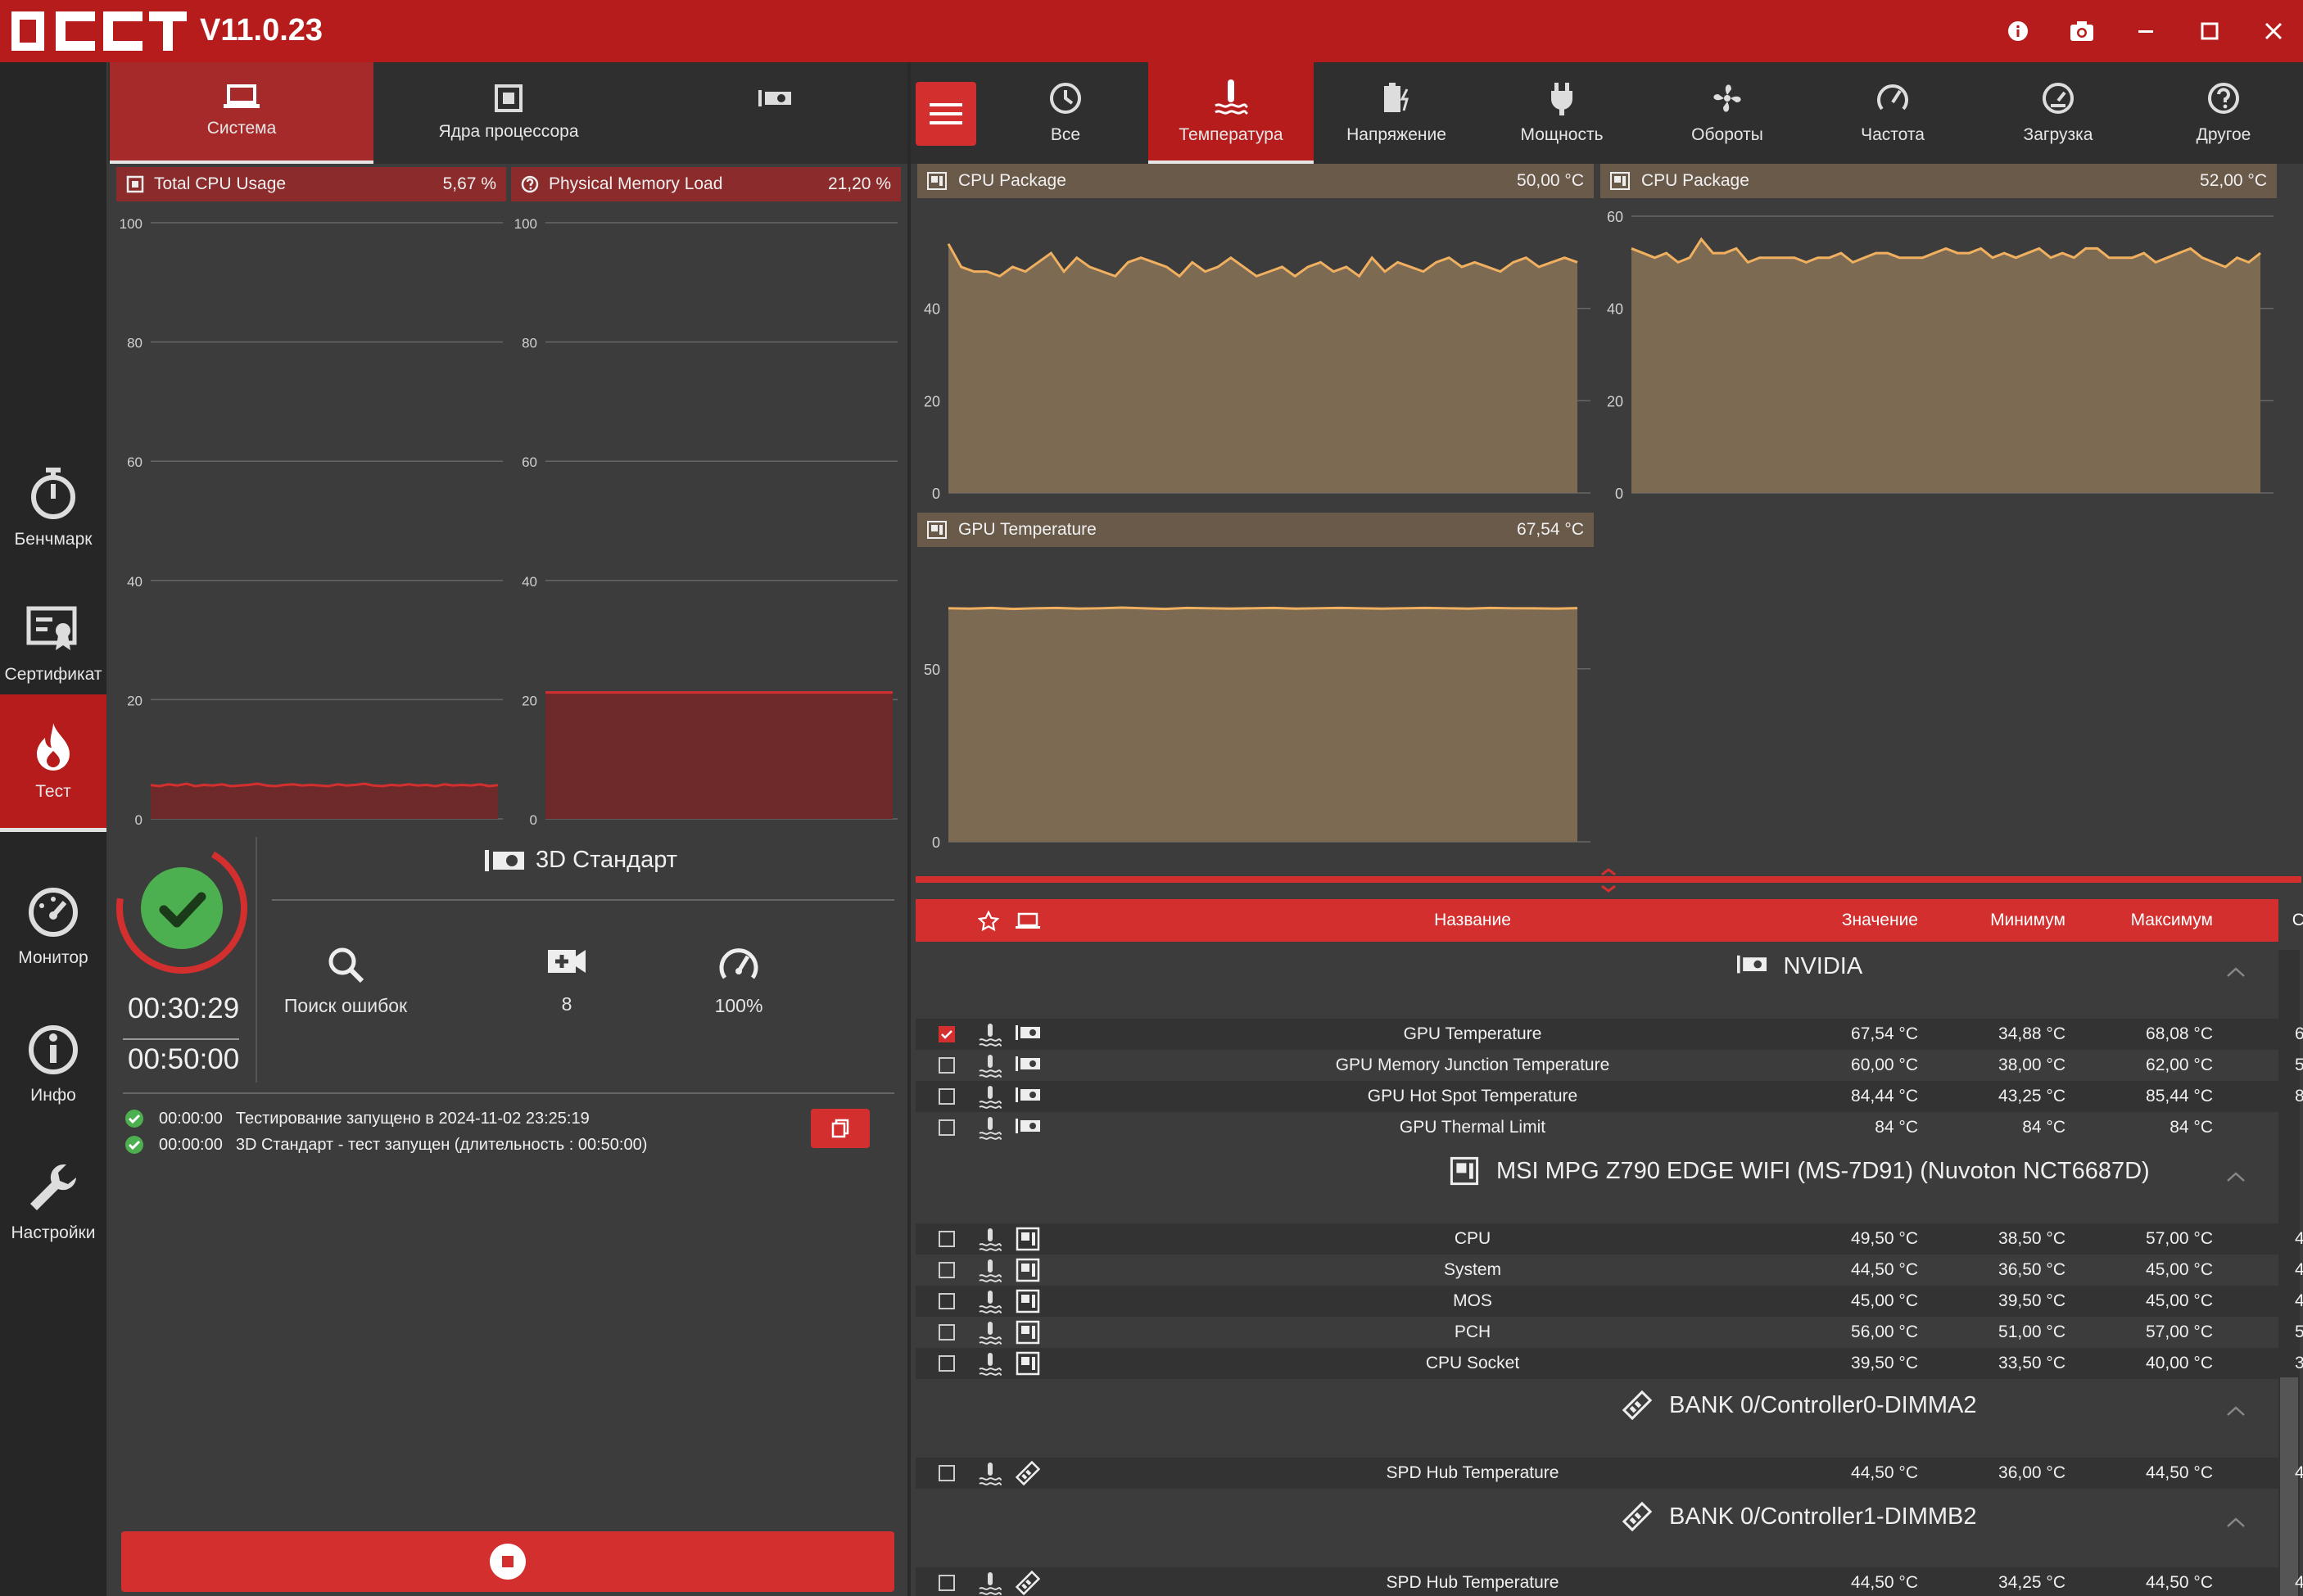 The width and height of the screenshot is (2303, 1596). What do you see at coordinates (2222, 113) in the screenshot?
I see `tab-other: Другое` at bounding box center [2222, 113].